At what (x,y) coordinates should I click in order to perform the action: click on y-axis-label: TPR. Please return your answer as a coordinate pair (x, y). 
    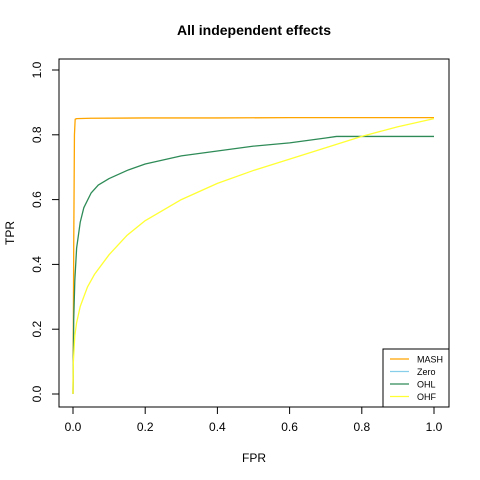
    Looking at the image, I should click on (10, 233).